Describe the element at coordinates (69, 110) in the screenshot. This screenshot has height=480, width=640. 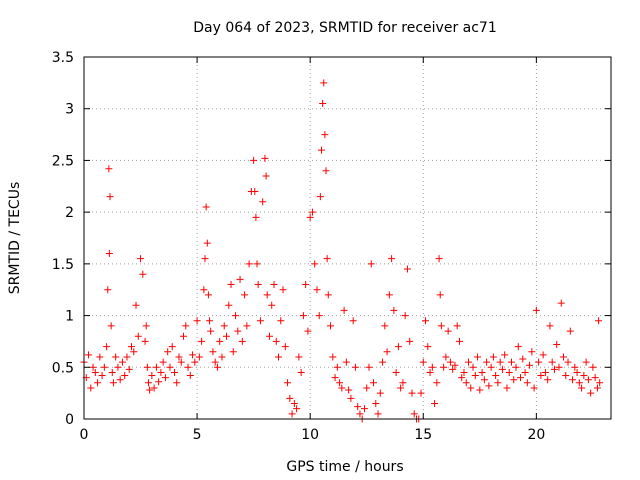
I see `y-tick-label: 3` at that location.